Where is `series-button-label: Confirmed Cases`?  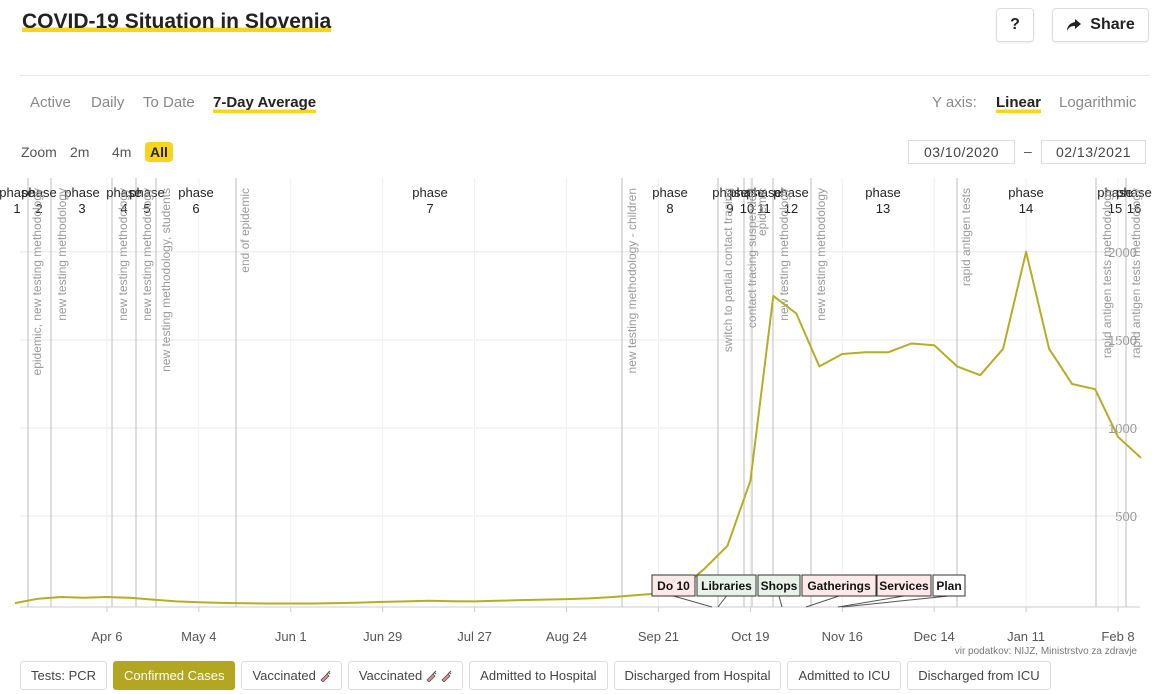 series-button-label: Confirmed Cases is located at coordinates (174, 675).